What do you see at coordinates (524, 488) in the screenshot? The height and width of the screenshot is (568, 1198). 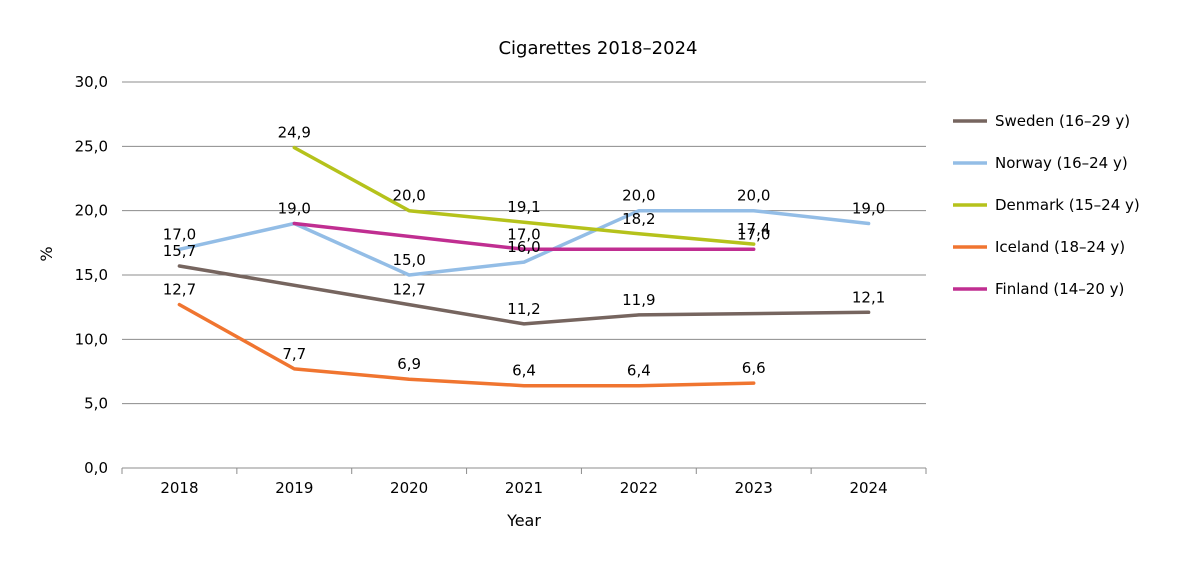 I see `x-tick-label: 2021` at bounding box center [524, 488].